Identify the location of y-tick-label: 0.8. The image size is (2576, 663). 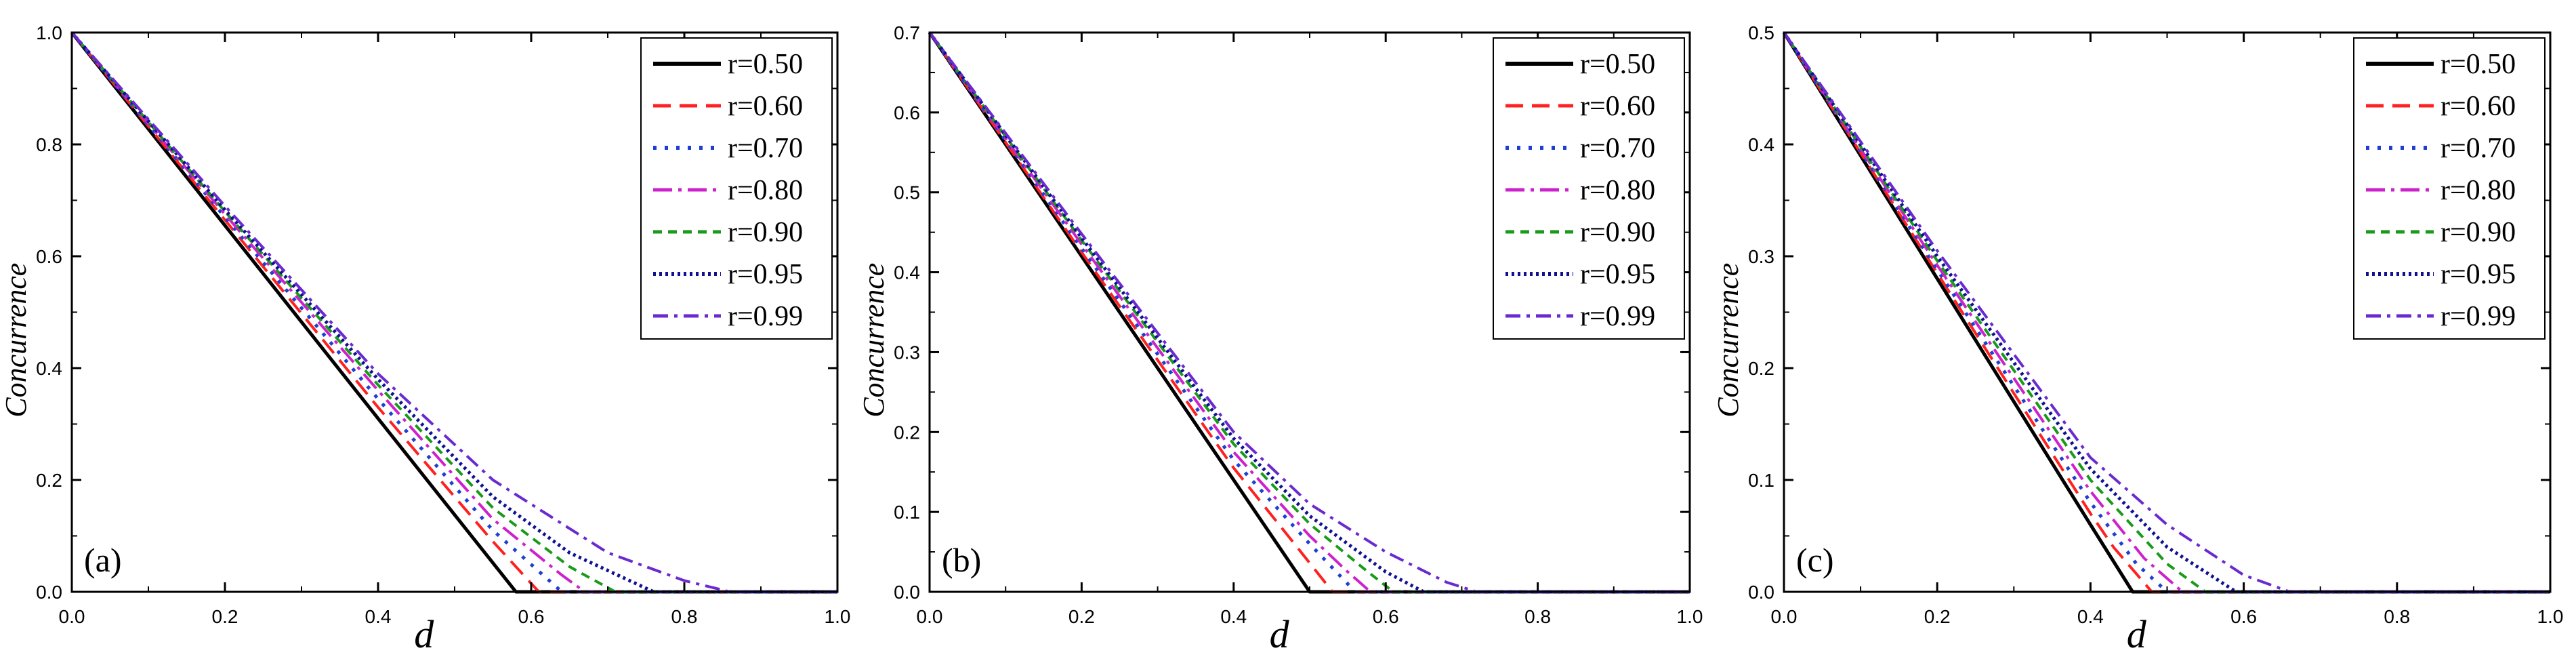
(49, 144).